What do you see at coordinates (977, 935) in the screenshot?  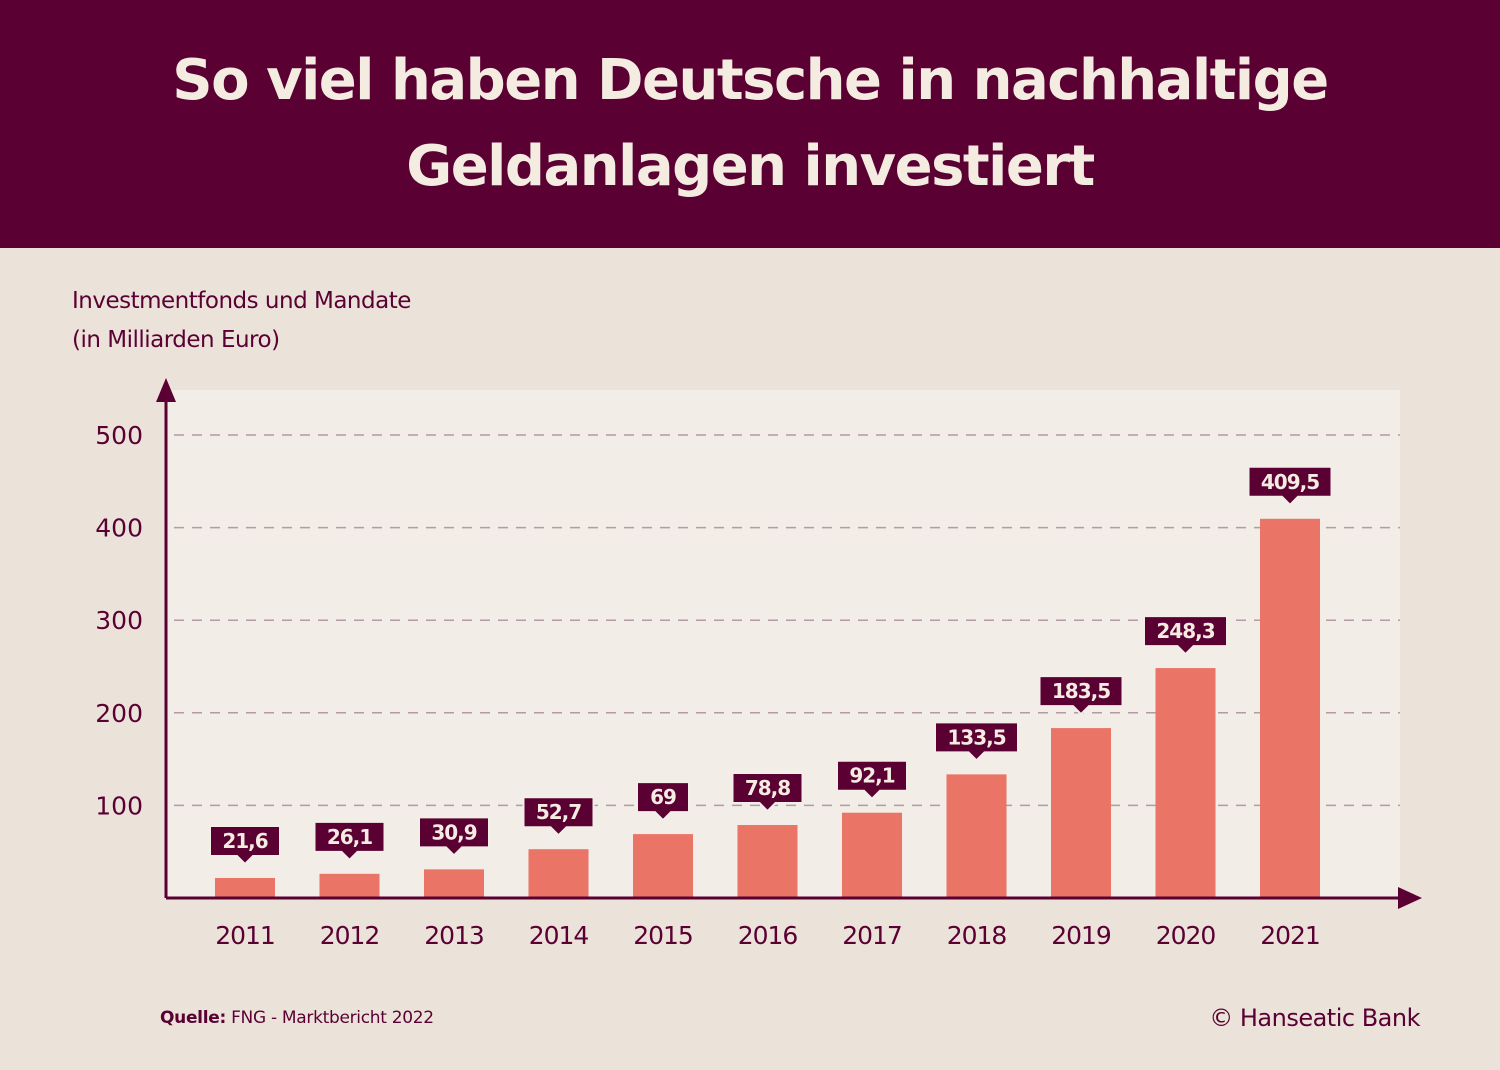 I see `x-tick-label-2018: 2018` at bounding box center [977, 935].